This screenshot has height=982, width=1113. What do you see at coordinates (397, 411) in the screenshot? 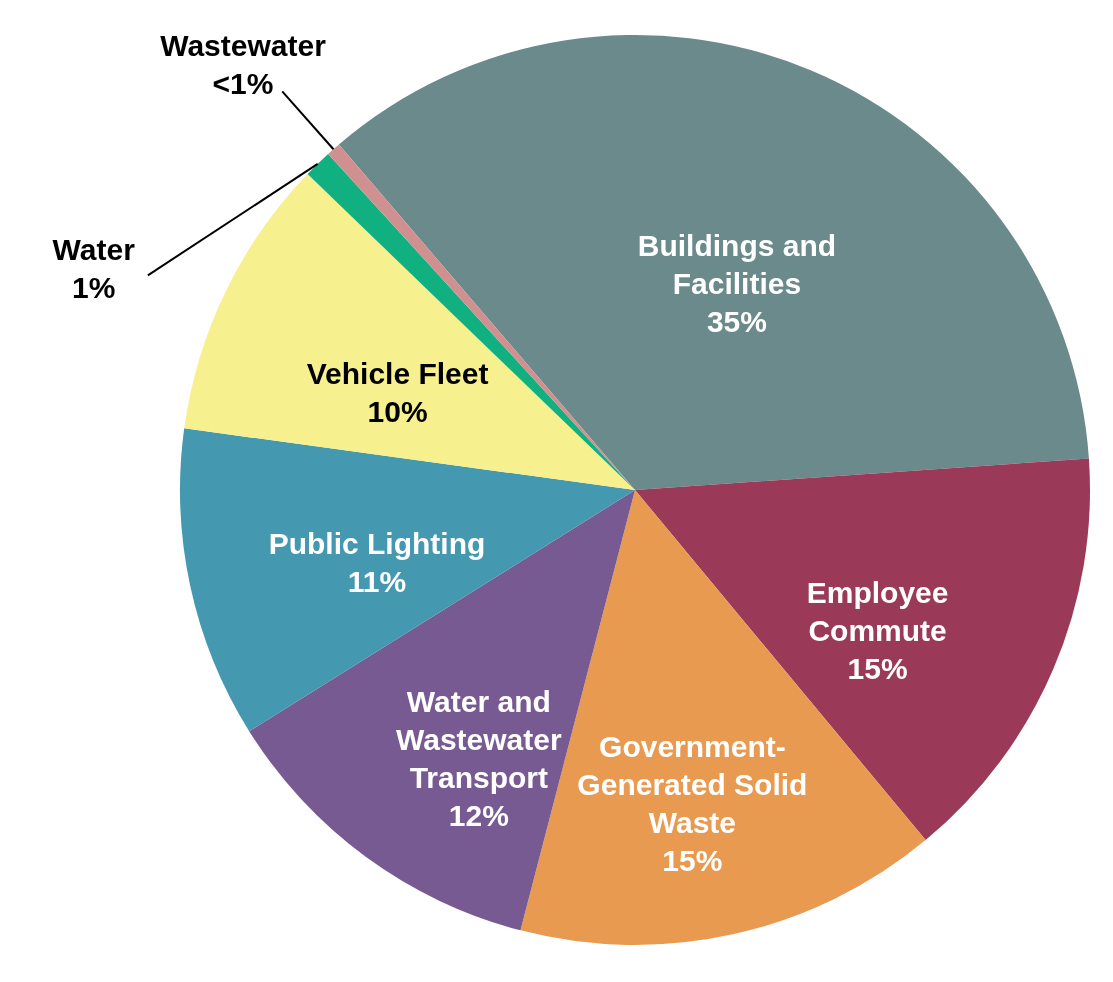
I see `data-label: 10%` at bounding box center [397, 411].